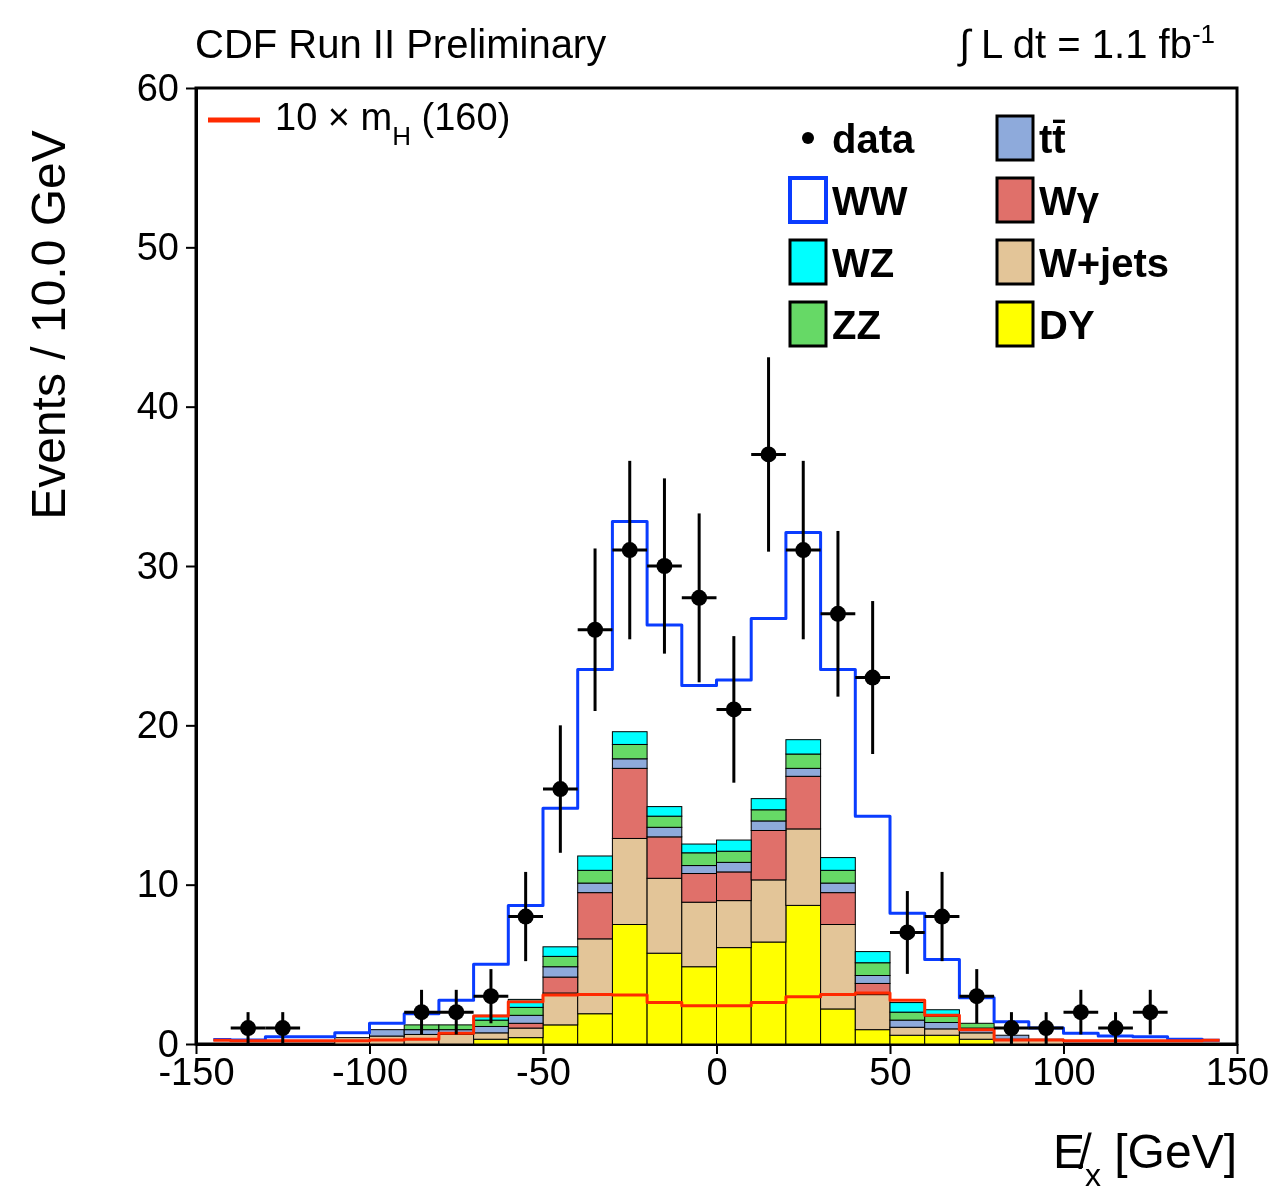  I want to click on y-tick-label: 60, so click(157, 87).